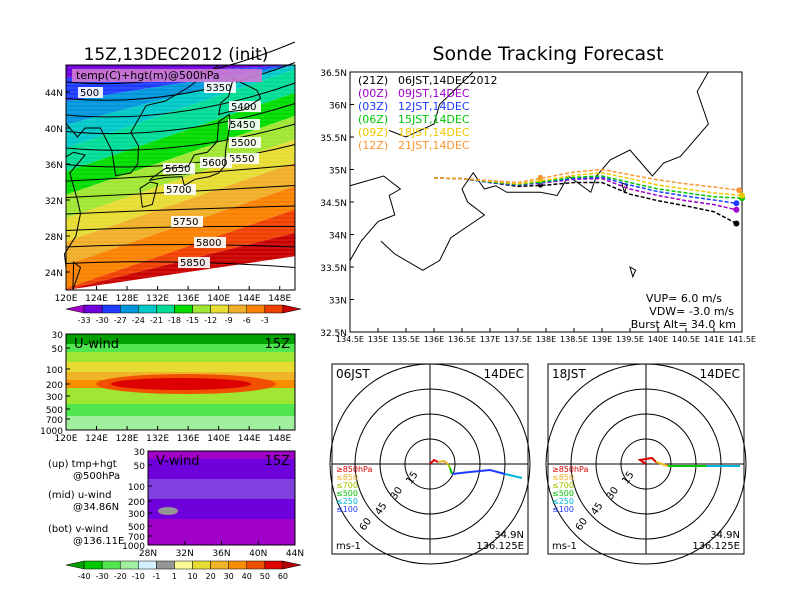 The width and height of the screenshot is (792, 612). What do you see at coordinates (373, 80) in the screenshot?
I see `track-legend-code: (21Z)` at bounding box center [373, 80].